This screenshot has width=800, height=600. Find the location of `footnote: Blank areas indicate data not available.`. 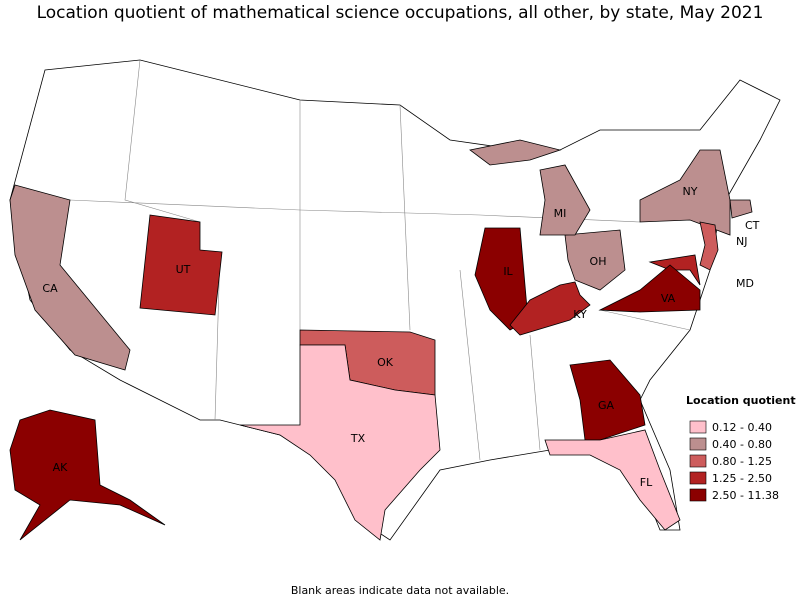

footnote: Blank areas indicate data not available. is located at coordinates (400, 590).